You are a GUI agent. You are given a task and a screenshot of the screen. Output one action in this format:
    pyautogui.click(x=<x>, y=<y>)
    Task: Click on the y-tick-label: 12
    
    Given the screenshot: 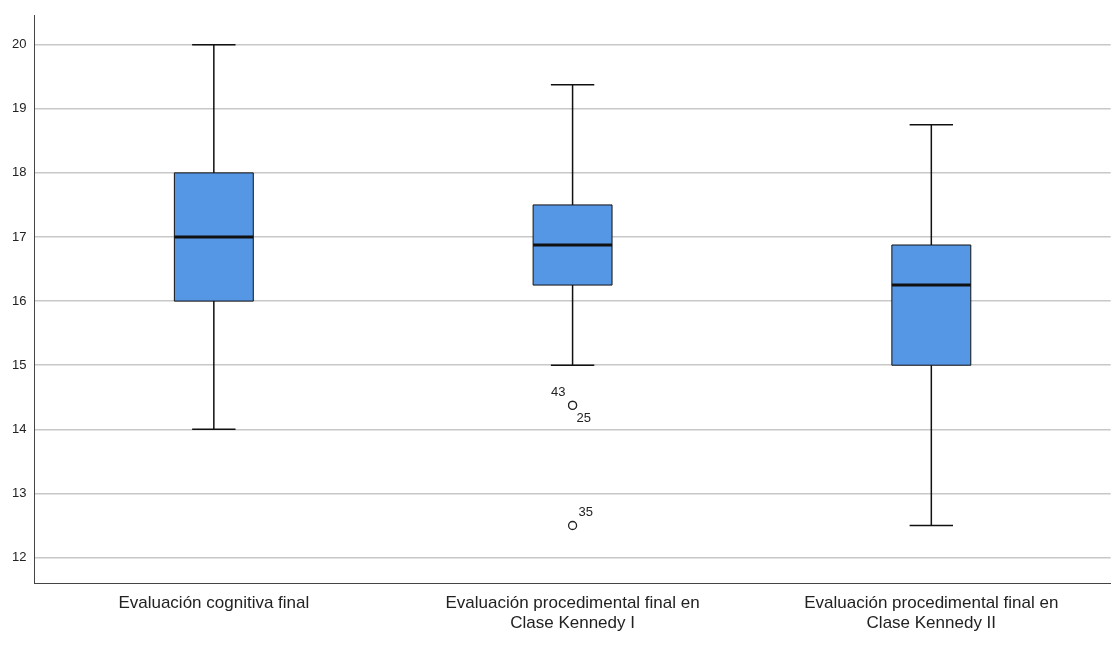 What is the action you would take?
    pyautogui.click(x=19, y=557)
    